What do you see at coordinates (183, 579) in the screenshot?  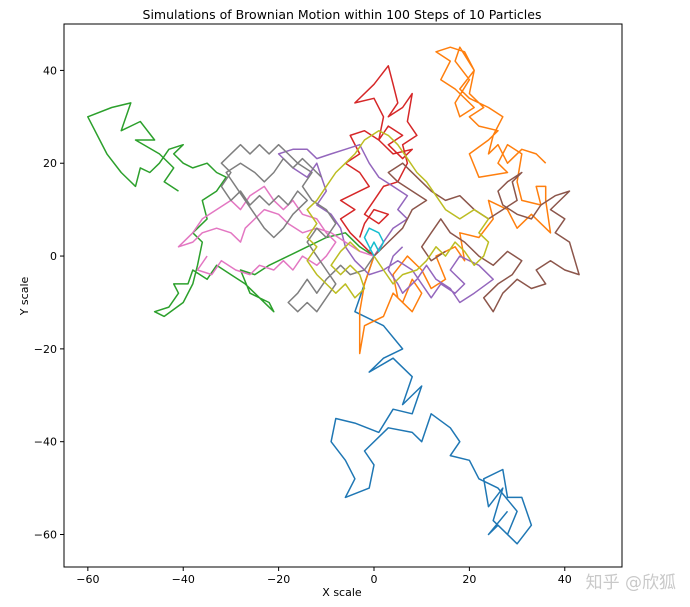 I see `x-tick-label: −40` at bounding box center [183, 579].